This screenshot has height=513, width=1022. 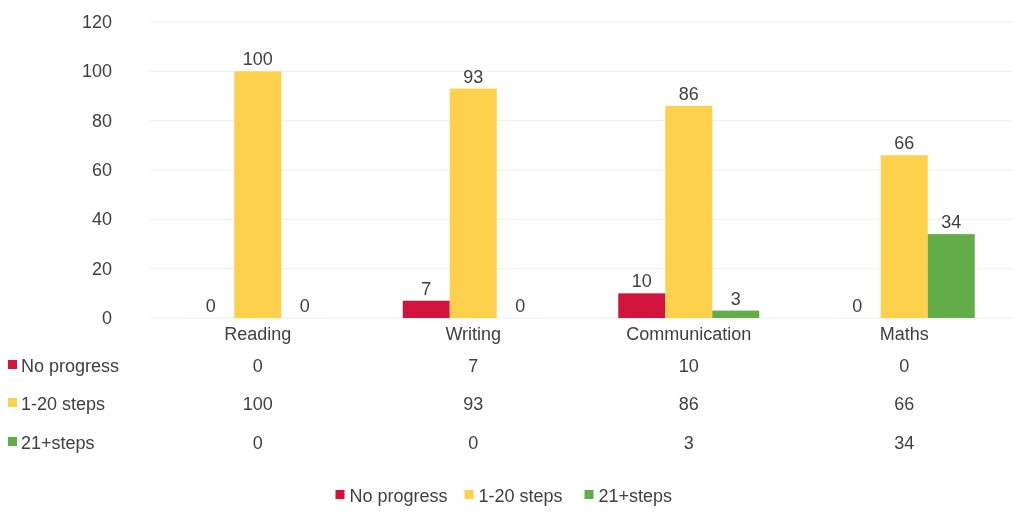 What do you see at coordinates (688, 443) in the screenshot?
I see `text: 3` at bounding box center [688, 443].